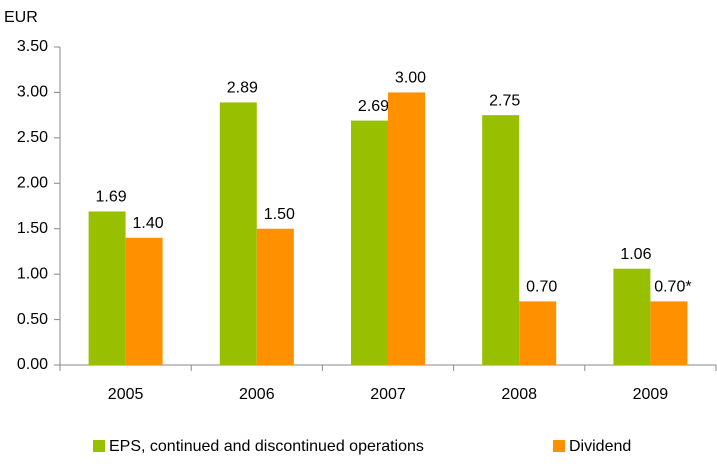 This screenshot has height=464, width=717. I want to click on data-label: 0.70, so click(541, 287).